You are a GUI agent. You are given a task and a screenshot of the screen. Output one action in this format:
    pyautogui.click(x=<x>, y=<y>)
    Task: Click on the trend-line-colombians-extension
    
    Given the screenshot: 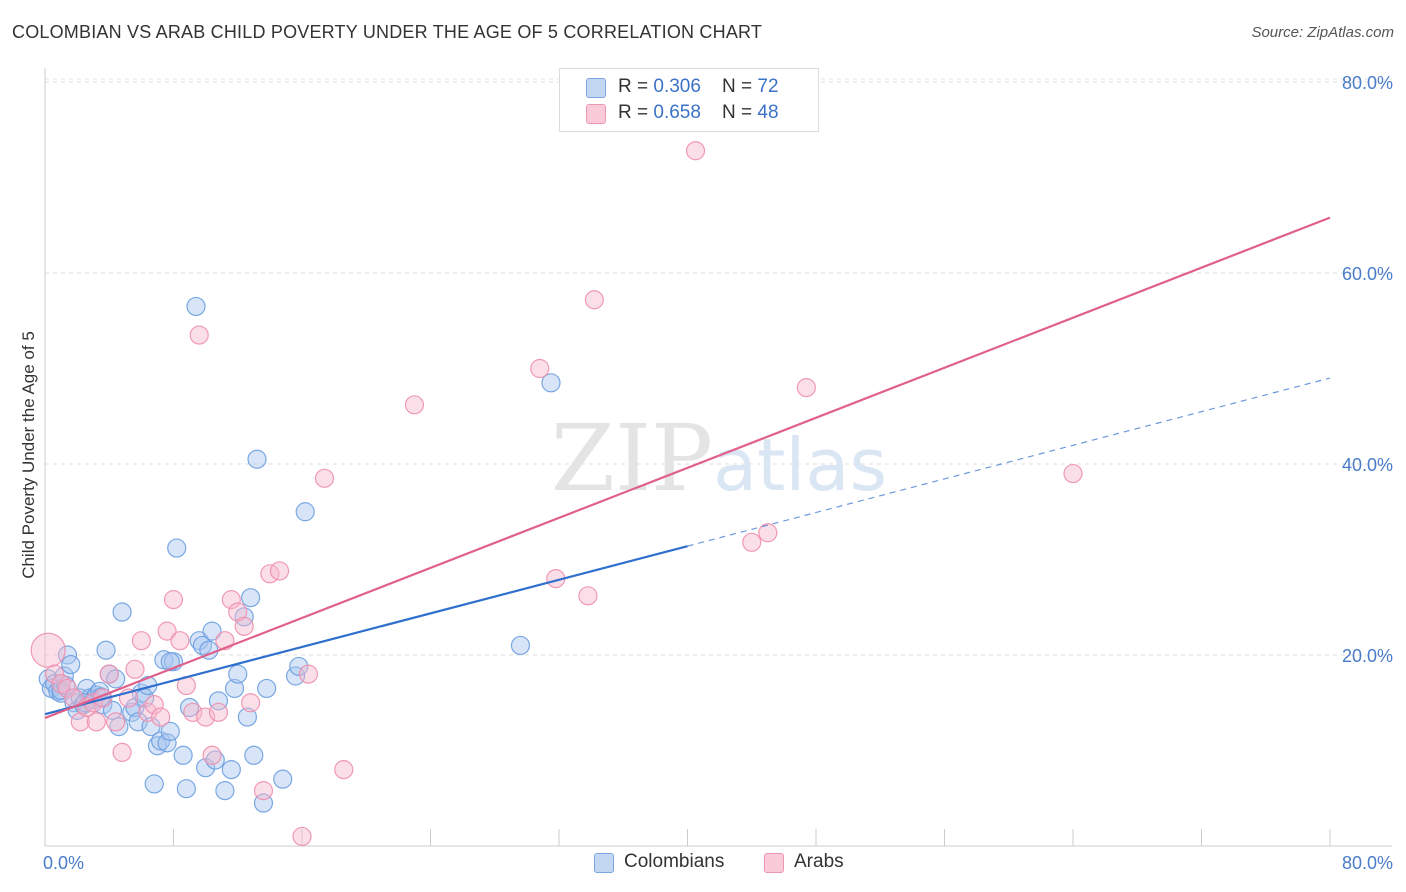 What is the action you would take?
    pyautogui.click(x=1009, y=462)
    